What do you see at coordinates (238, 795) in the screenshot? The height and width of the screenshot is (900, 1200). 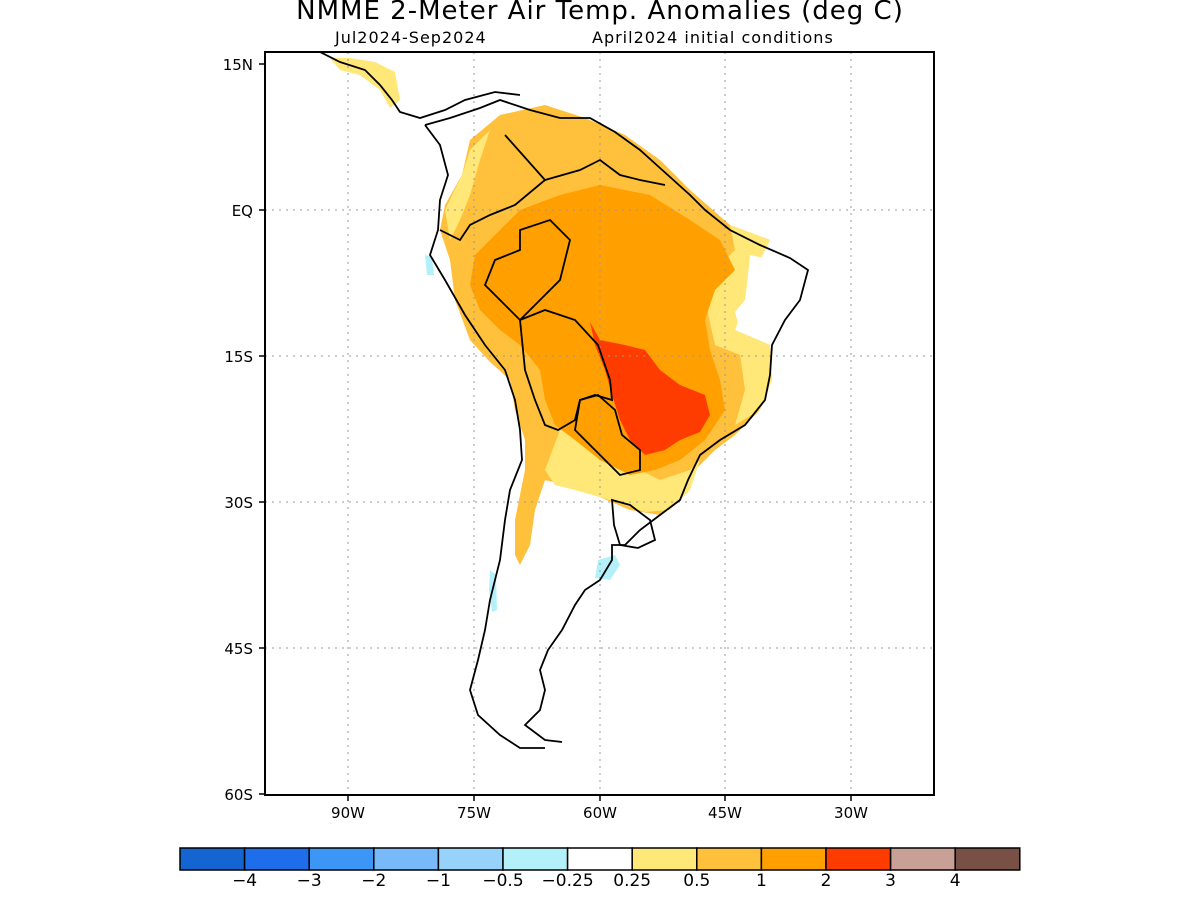 I see `lat-label-60s: 60S` at bounding box center [238, 795].